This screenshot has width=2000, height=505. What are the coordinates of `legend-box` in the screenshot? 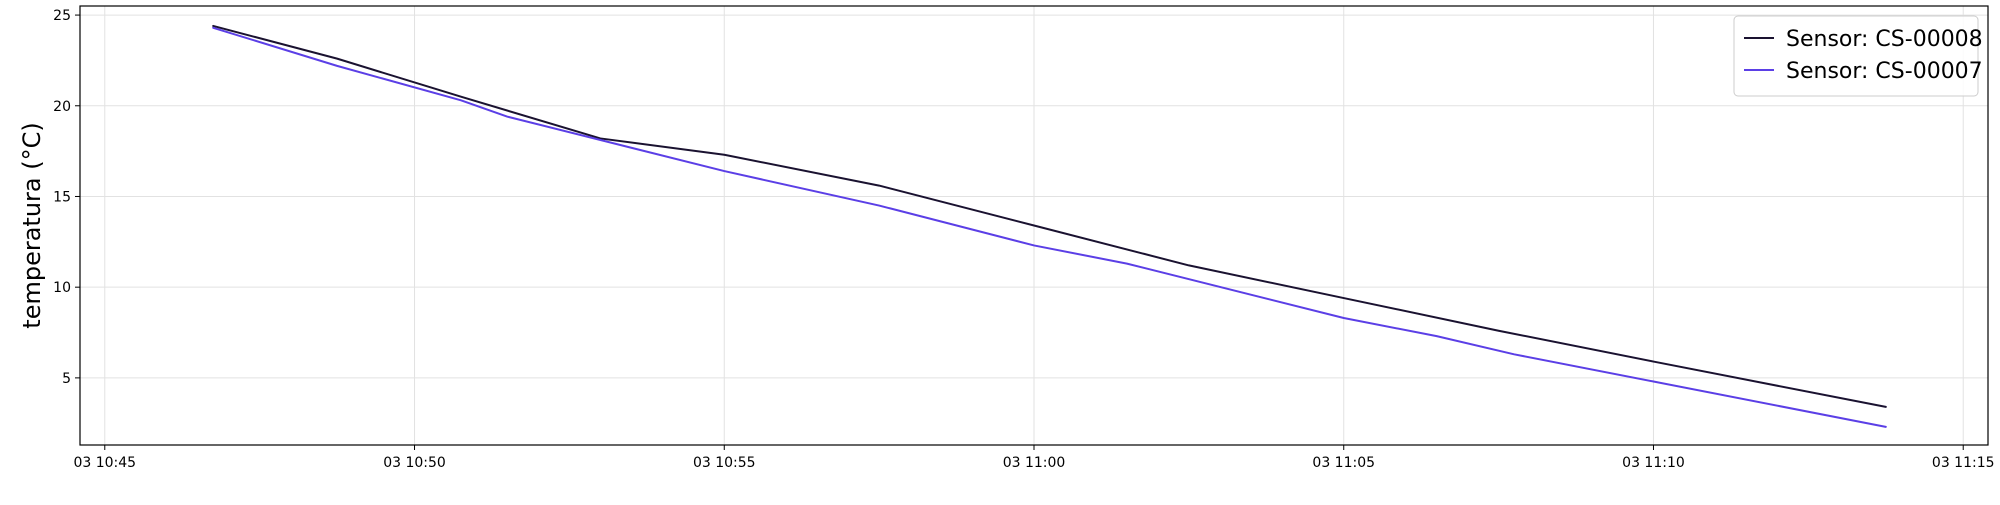 It's located at (1856, 56).